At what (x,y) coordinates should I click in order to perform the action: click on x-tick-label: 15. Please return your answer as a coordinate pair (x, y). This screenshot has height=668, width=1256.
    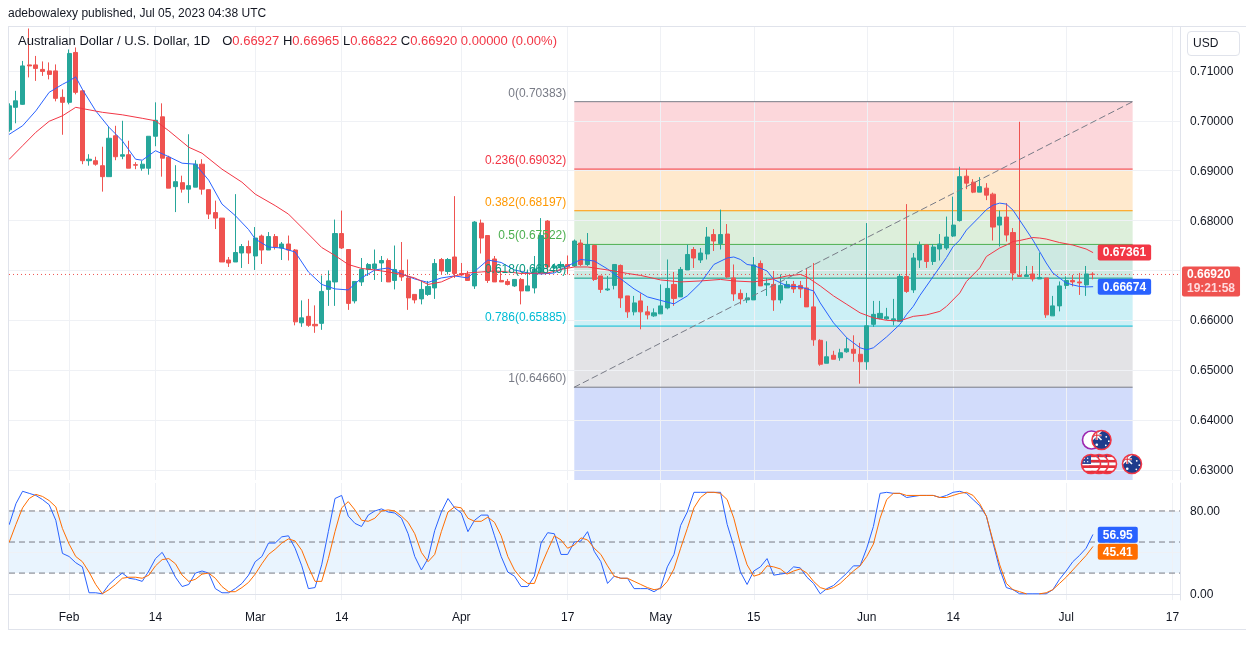
    Looking at the image, I should click on (754, 617).